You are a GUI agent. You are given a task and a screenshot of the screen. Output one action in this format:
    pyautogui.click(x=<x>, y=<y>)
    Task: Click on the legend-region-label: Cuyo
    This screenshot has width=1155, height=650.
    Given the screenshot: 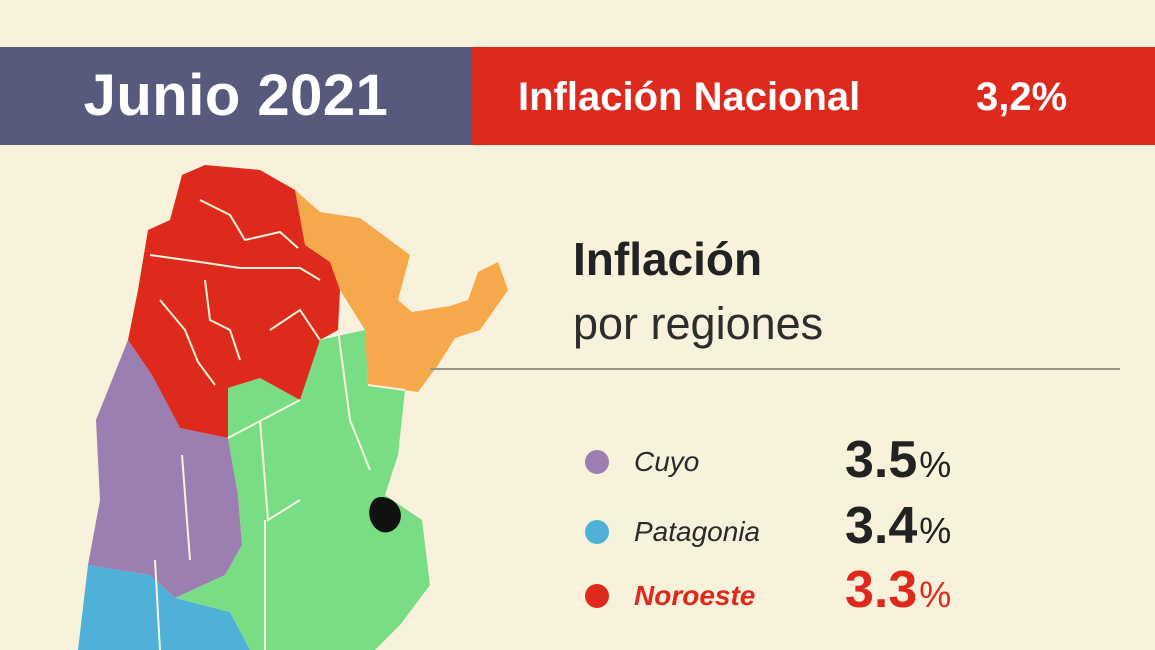 What is the action you would take?
    pyautogui.click(x=667, y=461)
    